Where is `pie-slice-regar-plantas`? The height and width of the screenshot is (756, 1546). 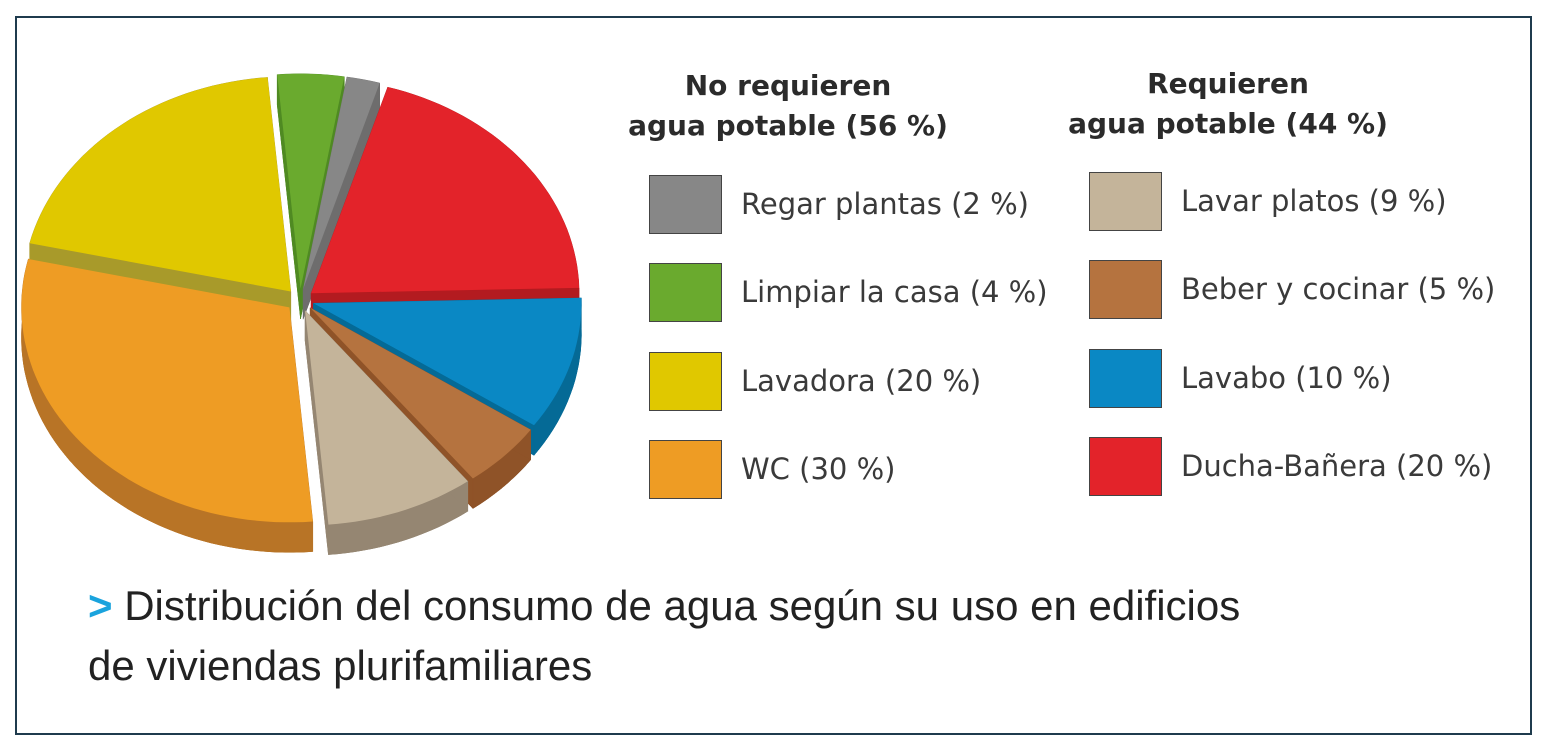
pie-slice-regar-plantas is located at coordinates (341, 183).